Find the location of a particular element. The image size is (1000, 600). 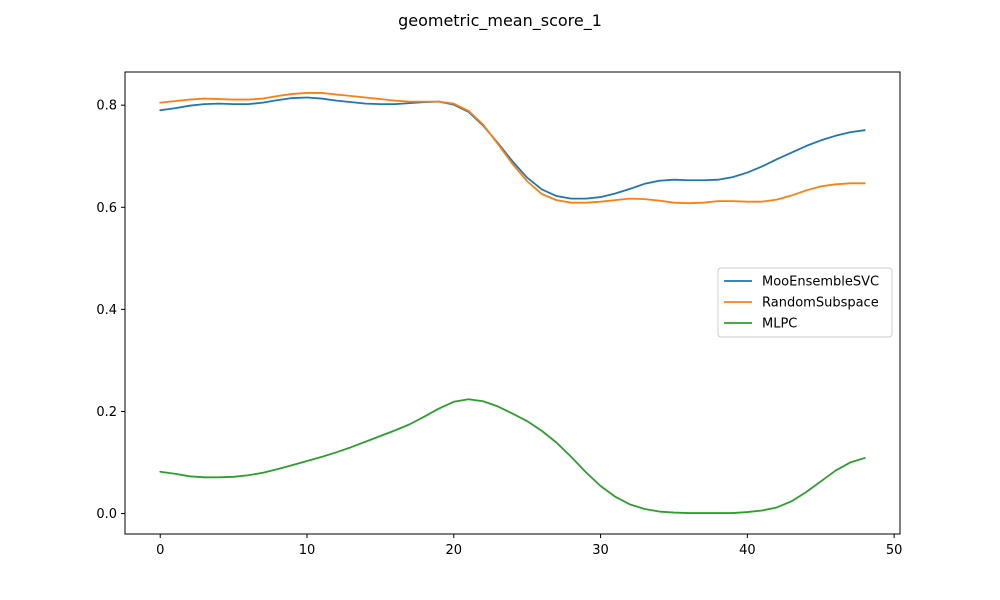

series-line-randomsubspace is located at coordinates (512, 148).